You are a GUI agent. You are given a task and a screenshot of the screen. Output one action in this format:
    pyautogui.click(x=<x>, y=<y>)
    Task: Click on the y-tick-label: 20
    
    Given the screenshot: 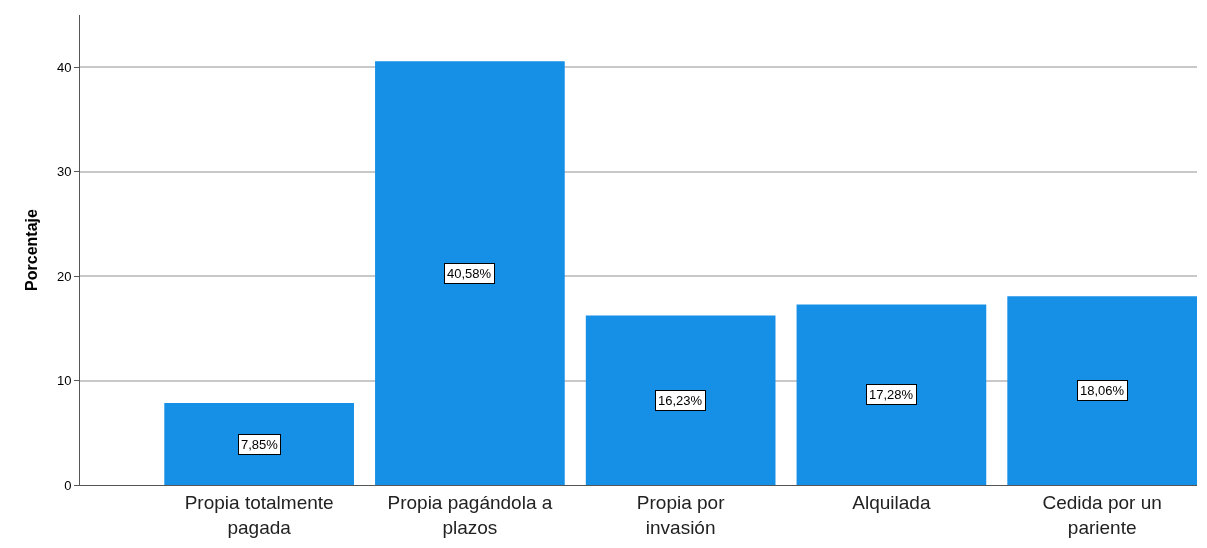 What is the action you would take?
    pyautogui.click(x=64, y=276)
    